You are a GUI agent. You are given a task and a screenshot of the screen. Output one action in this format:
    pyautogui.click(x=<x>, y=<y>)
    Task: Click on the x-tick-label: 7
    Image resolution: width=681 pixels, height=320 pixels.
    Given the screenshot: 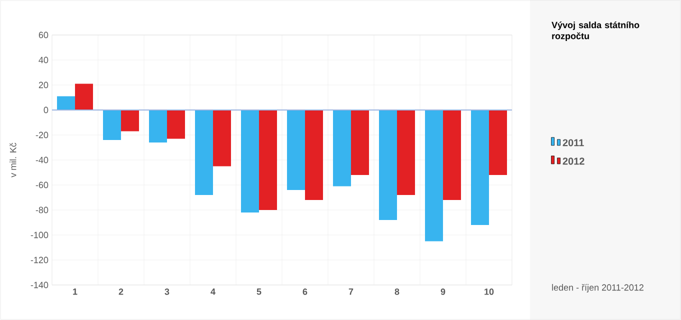 What is the action you would take?
    pyautogui.click(x=351, y=291)
    